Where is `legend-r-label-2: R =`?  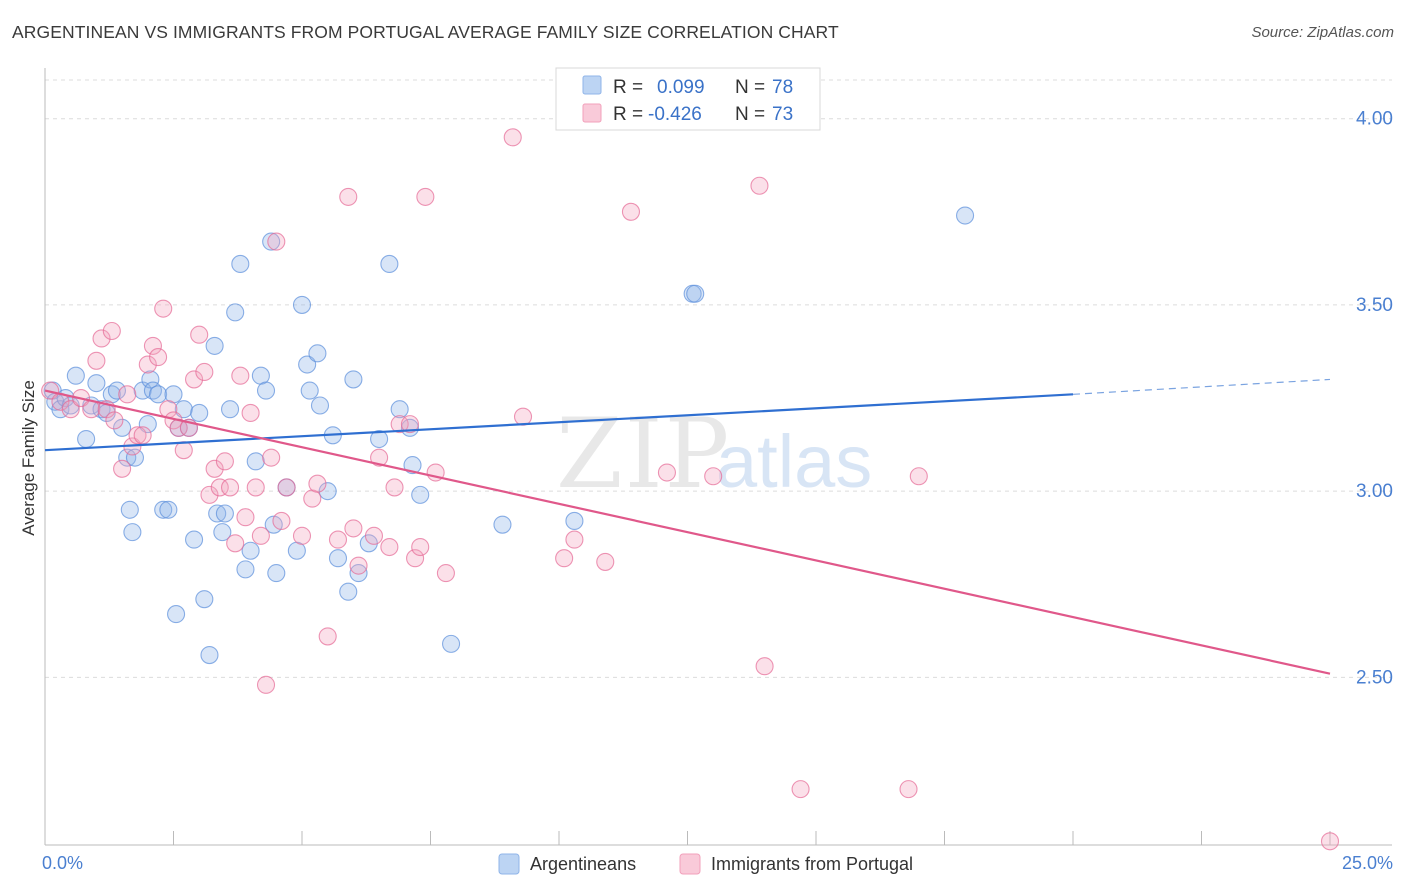 legend-r-label-2: R = is located at coordinates (628, 114).